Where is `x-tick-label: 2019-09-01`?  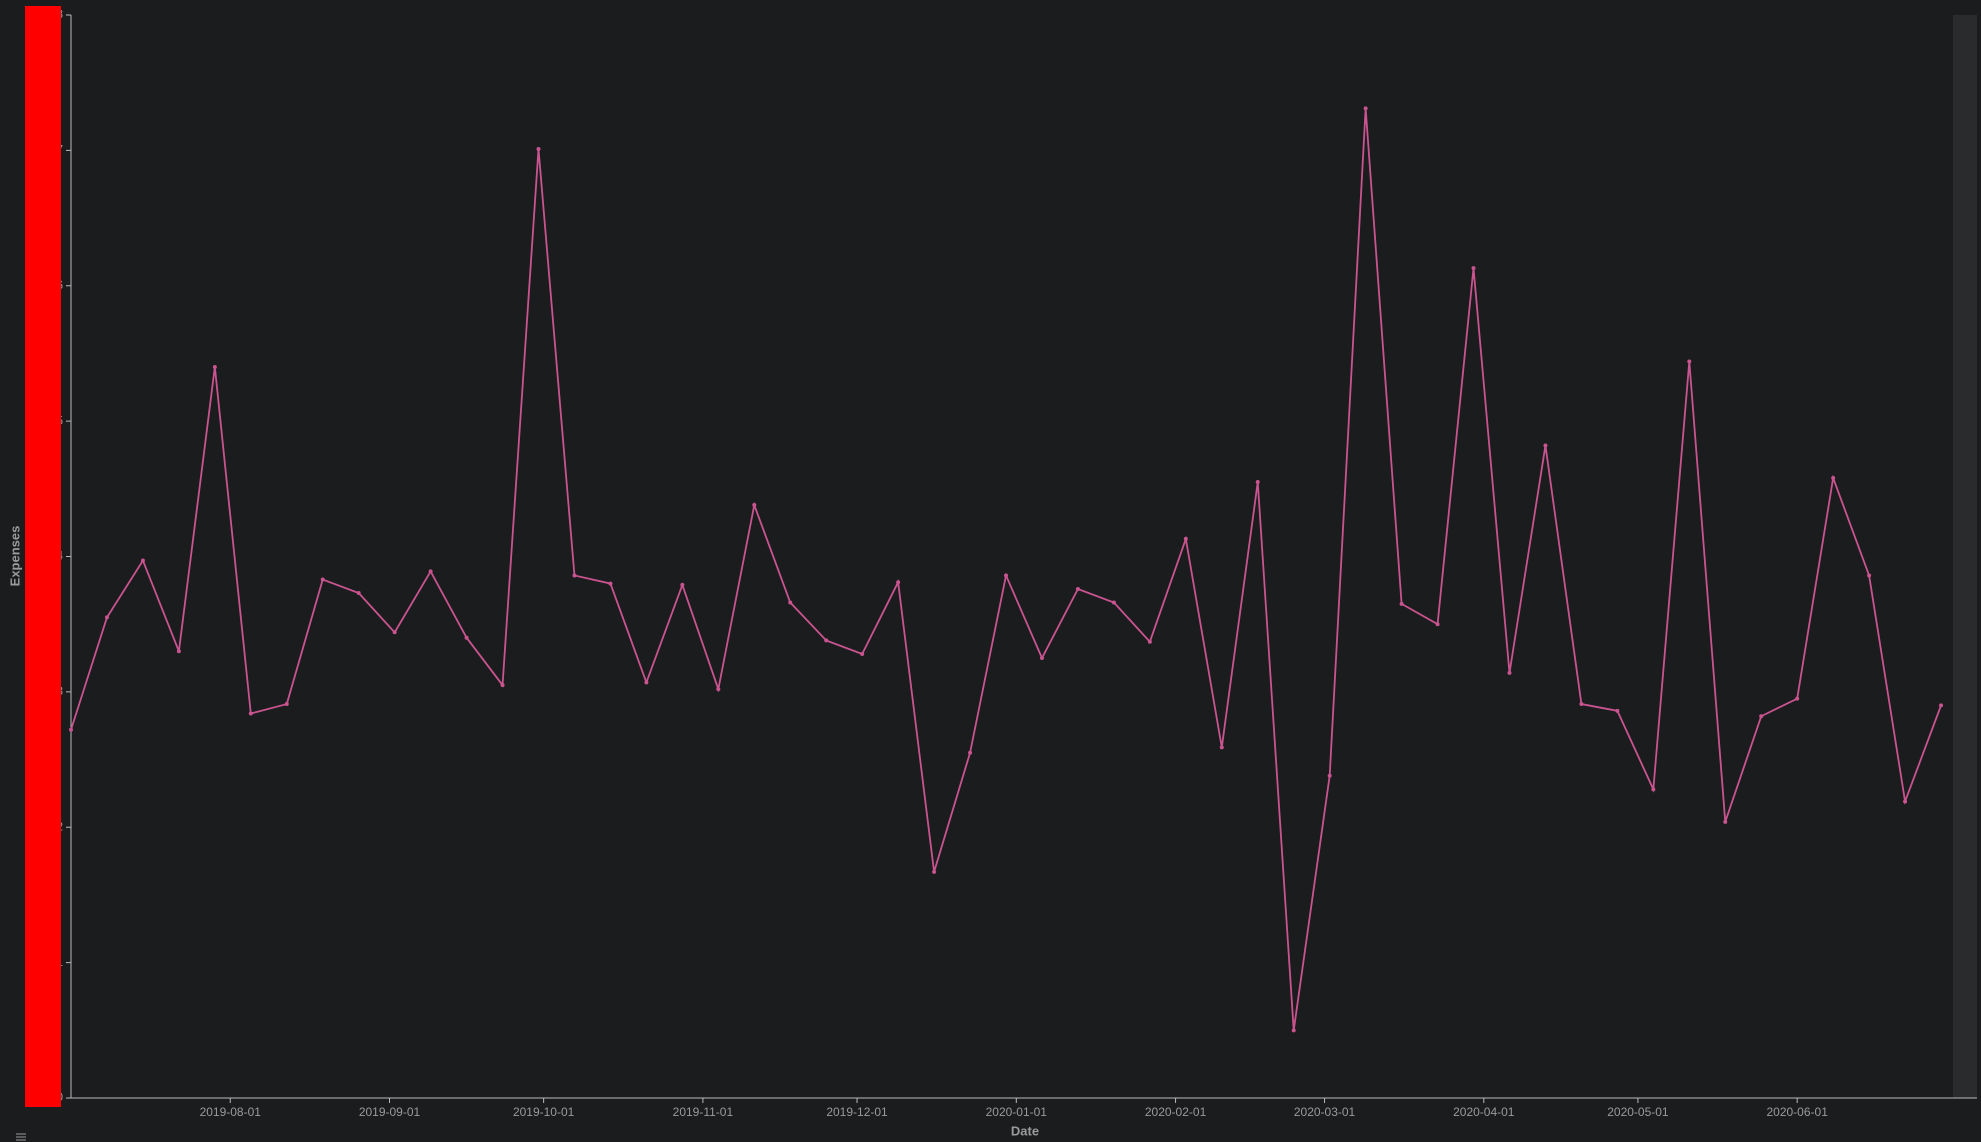
x-tick-label: 2019-09-01 is located at coordinates (390, 1112).